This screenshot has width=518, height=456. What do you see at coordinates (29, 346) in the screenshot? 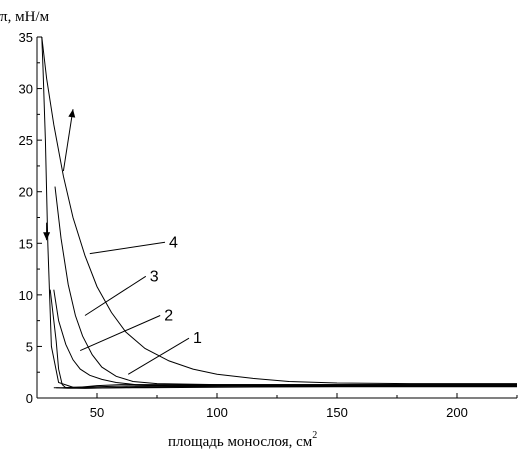
I see `y-tick-label: 5` at bounding box center [29, 346].